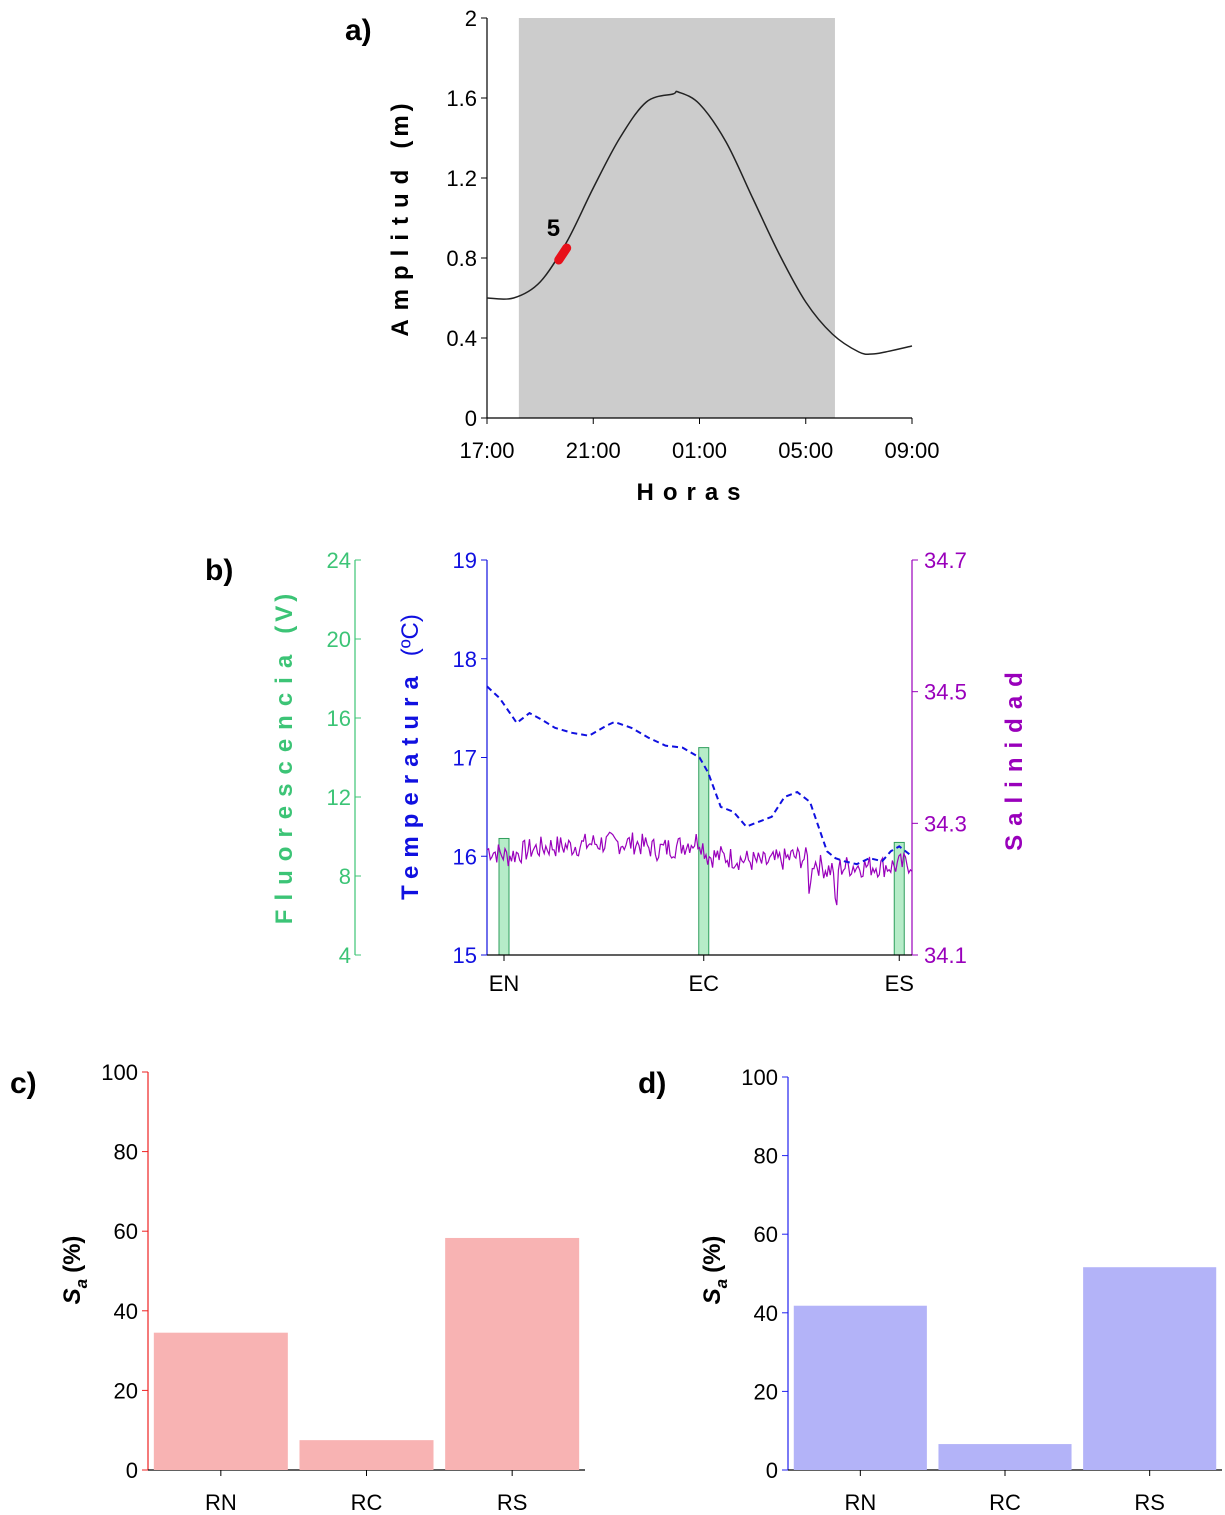 The image size is (1225, 1515). I want to click on salinity-line, so click(699, 868).